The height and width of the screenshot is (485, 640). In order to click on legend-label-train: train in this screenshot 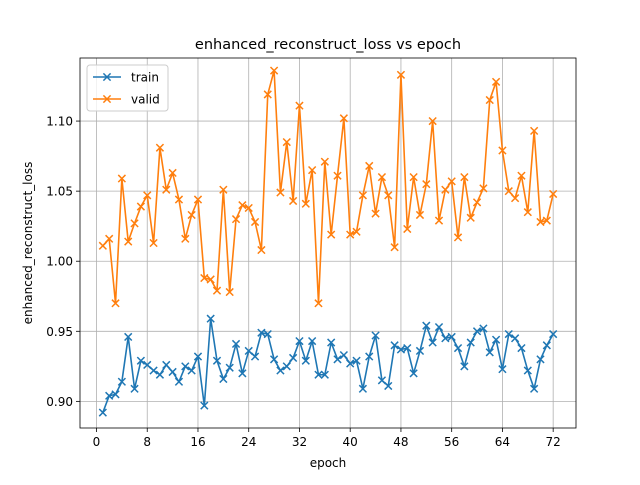, I will do `click(145, 78)`.